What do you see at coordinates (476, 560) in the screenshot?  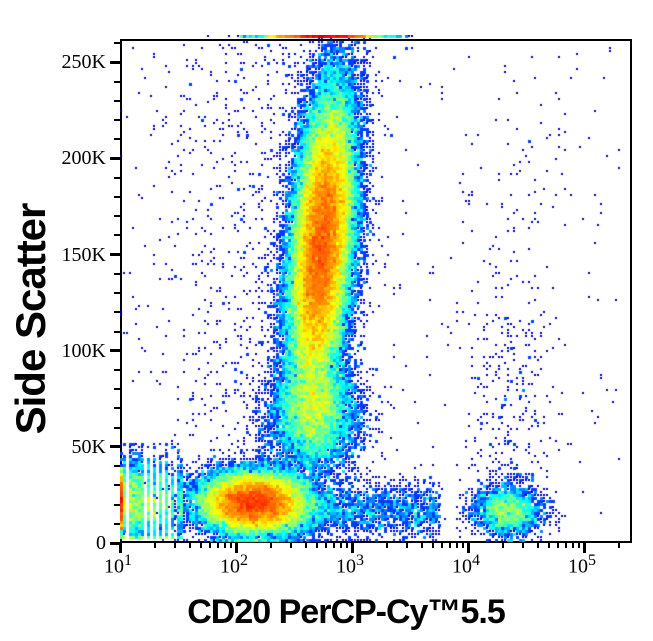 I see `x-tick-label-exponent: 4` at bounding box center [476, 560].